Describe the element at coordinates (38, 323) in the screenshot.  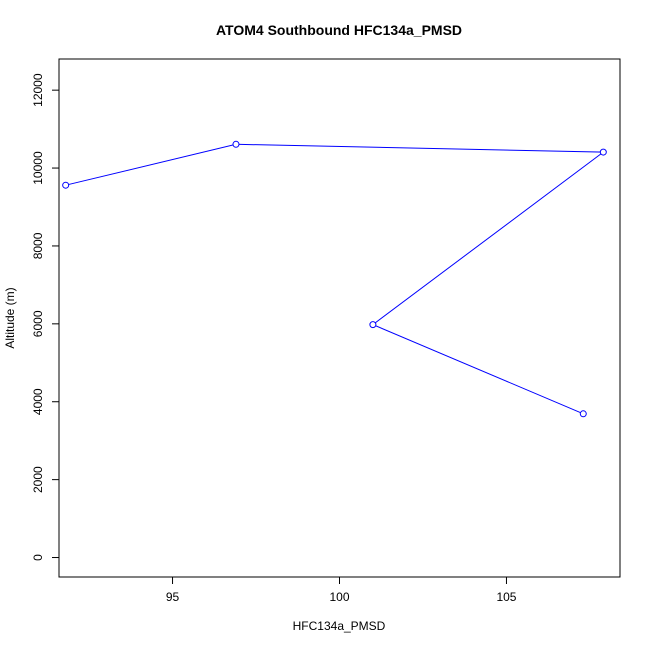
I see `y-tick-label: 6000` at that location.